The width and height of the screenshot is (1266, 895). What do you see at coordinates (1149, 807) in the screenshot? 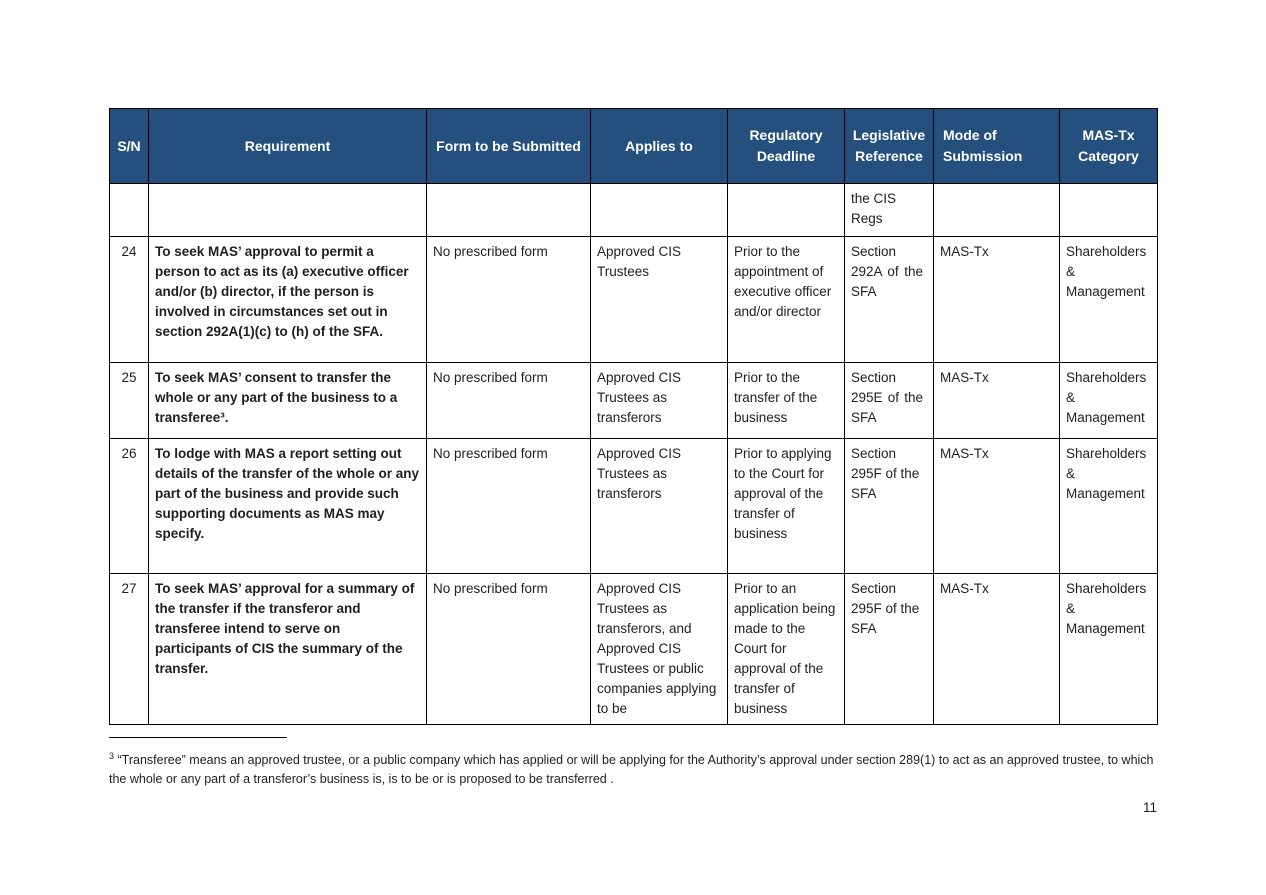
I see `page-number: 11` at bounding box center [1149, 807].